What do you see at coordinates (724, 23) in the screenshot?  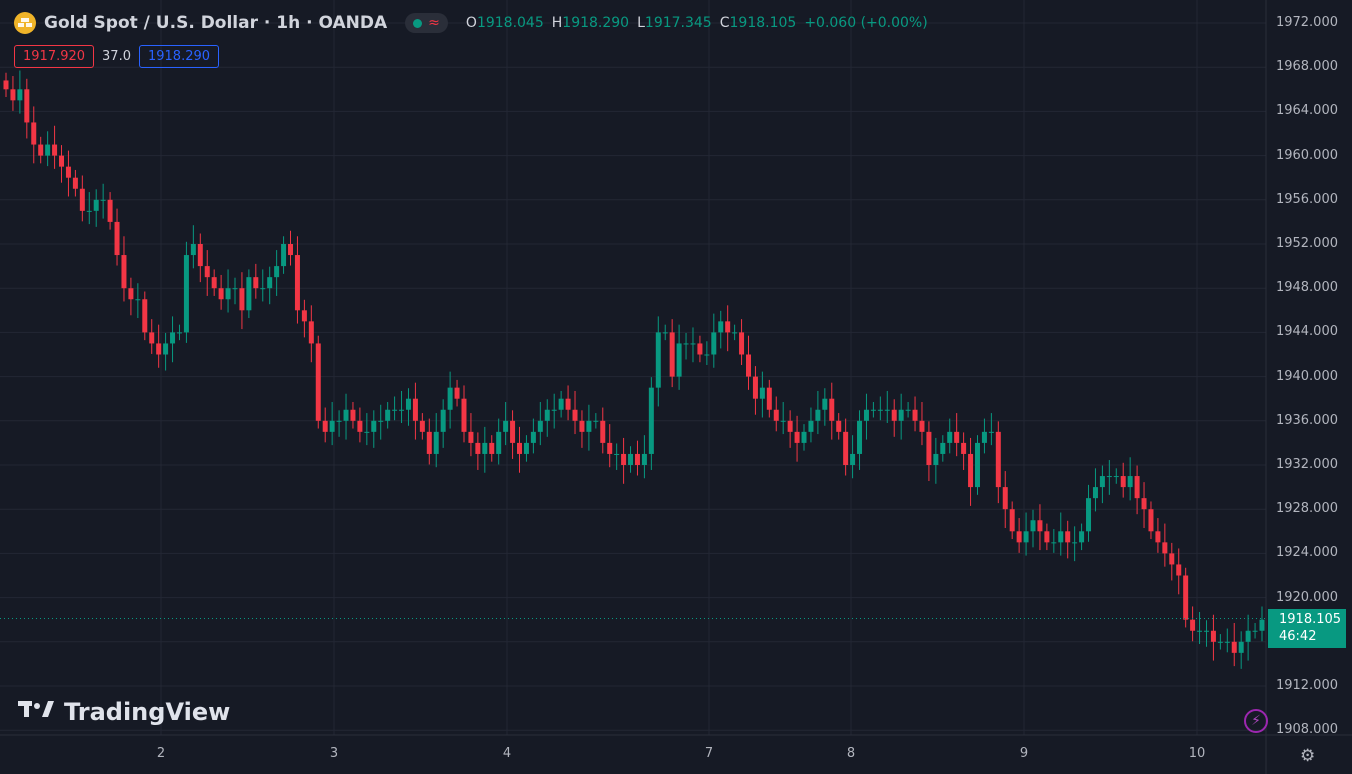 I see `close-label: C` at bounding box center [724, 23].